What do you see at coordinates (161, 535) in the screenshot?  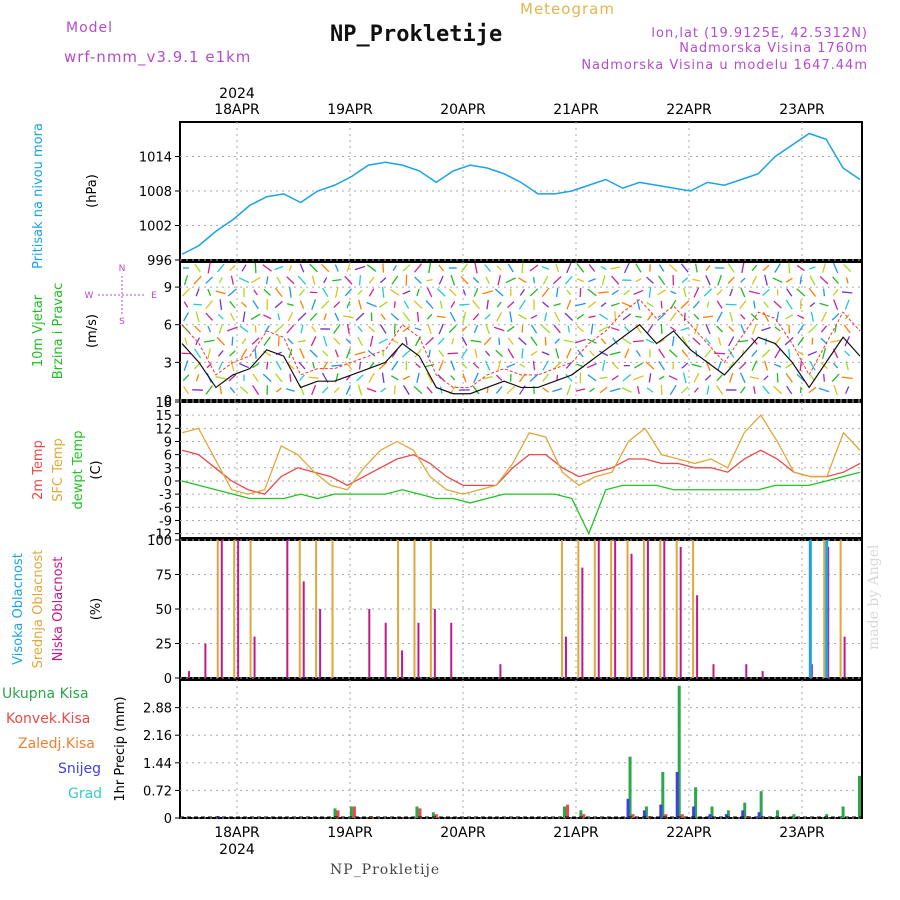 I see `ytick-label-temperature-0: -12` at bounding box center [161, 535].